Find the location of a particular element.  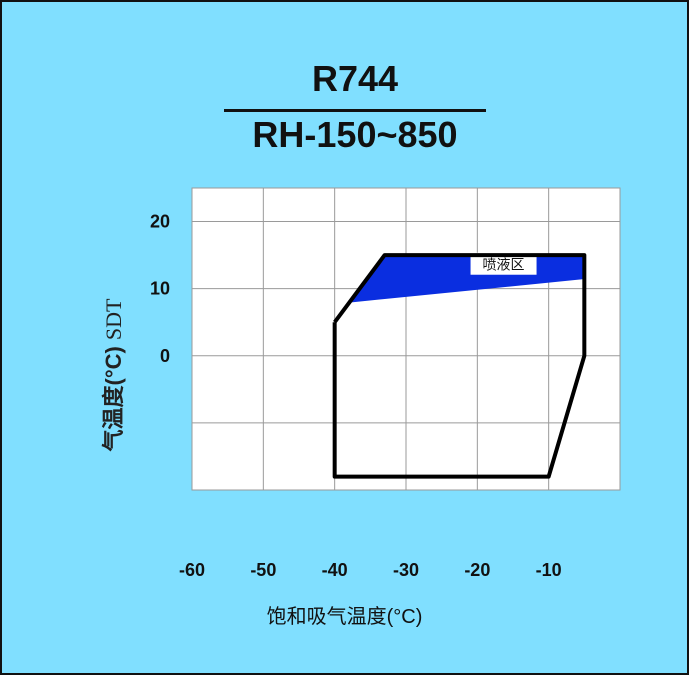

x-tick-label: -10 is located at coordinates (549, 570).